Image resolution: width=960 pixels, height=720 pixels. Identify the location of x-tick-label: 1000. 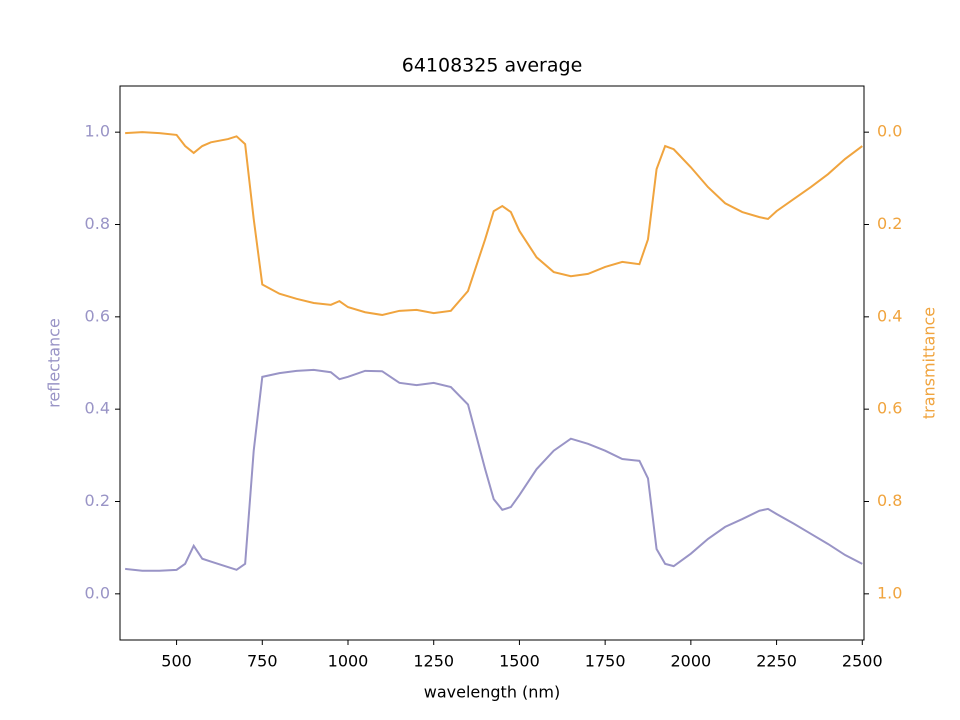
(348, 661).